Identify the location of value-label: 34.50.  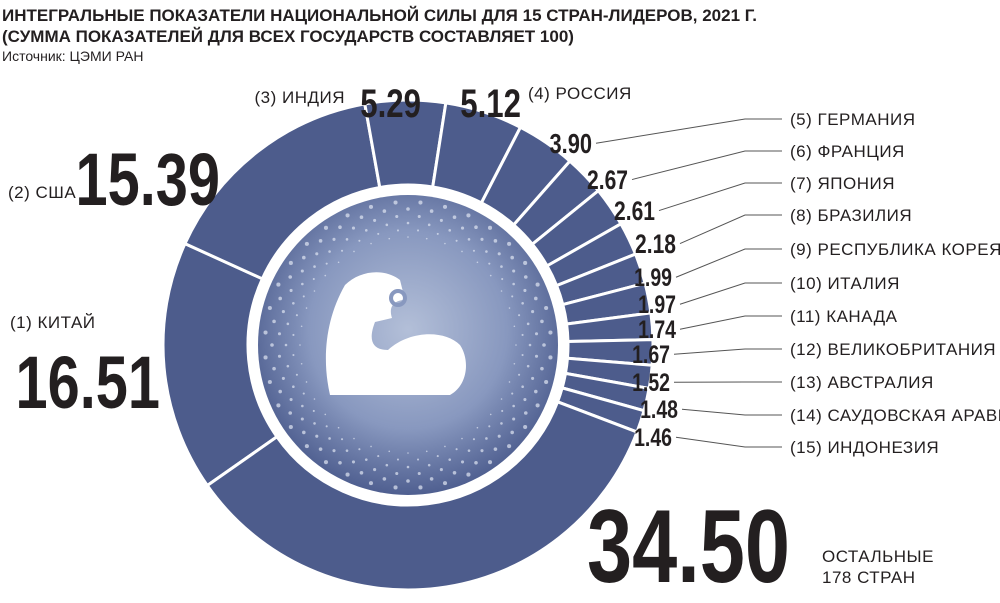
(688, 545).